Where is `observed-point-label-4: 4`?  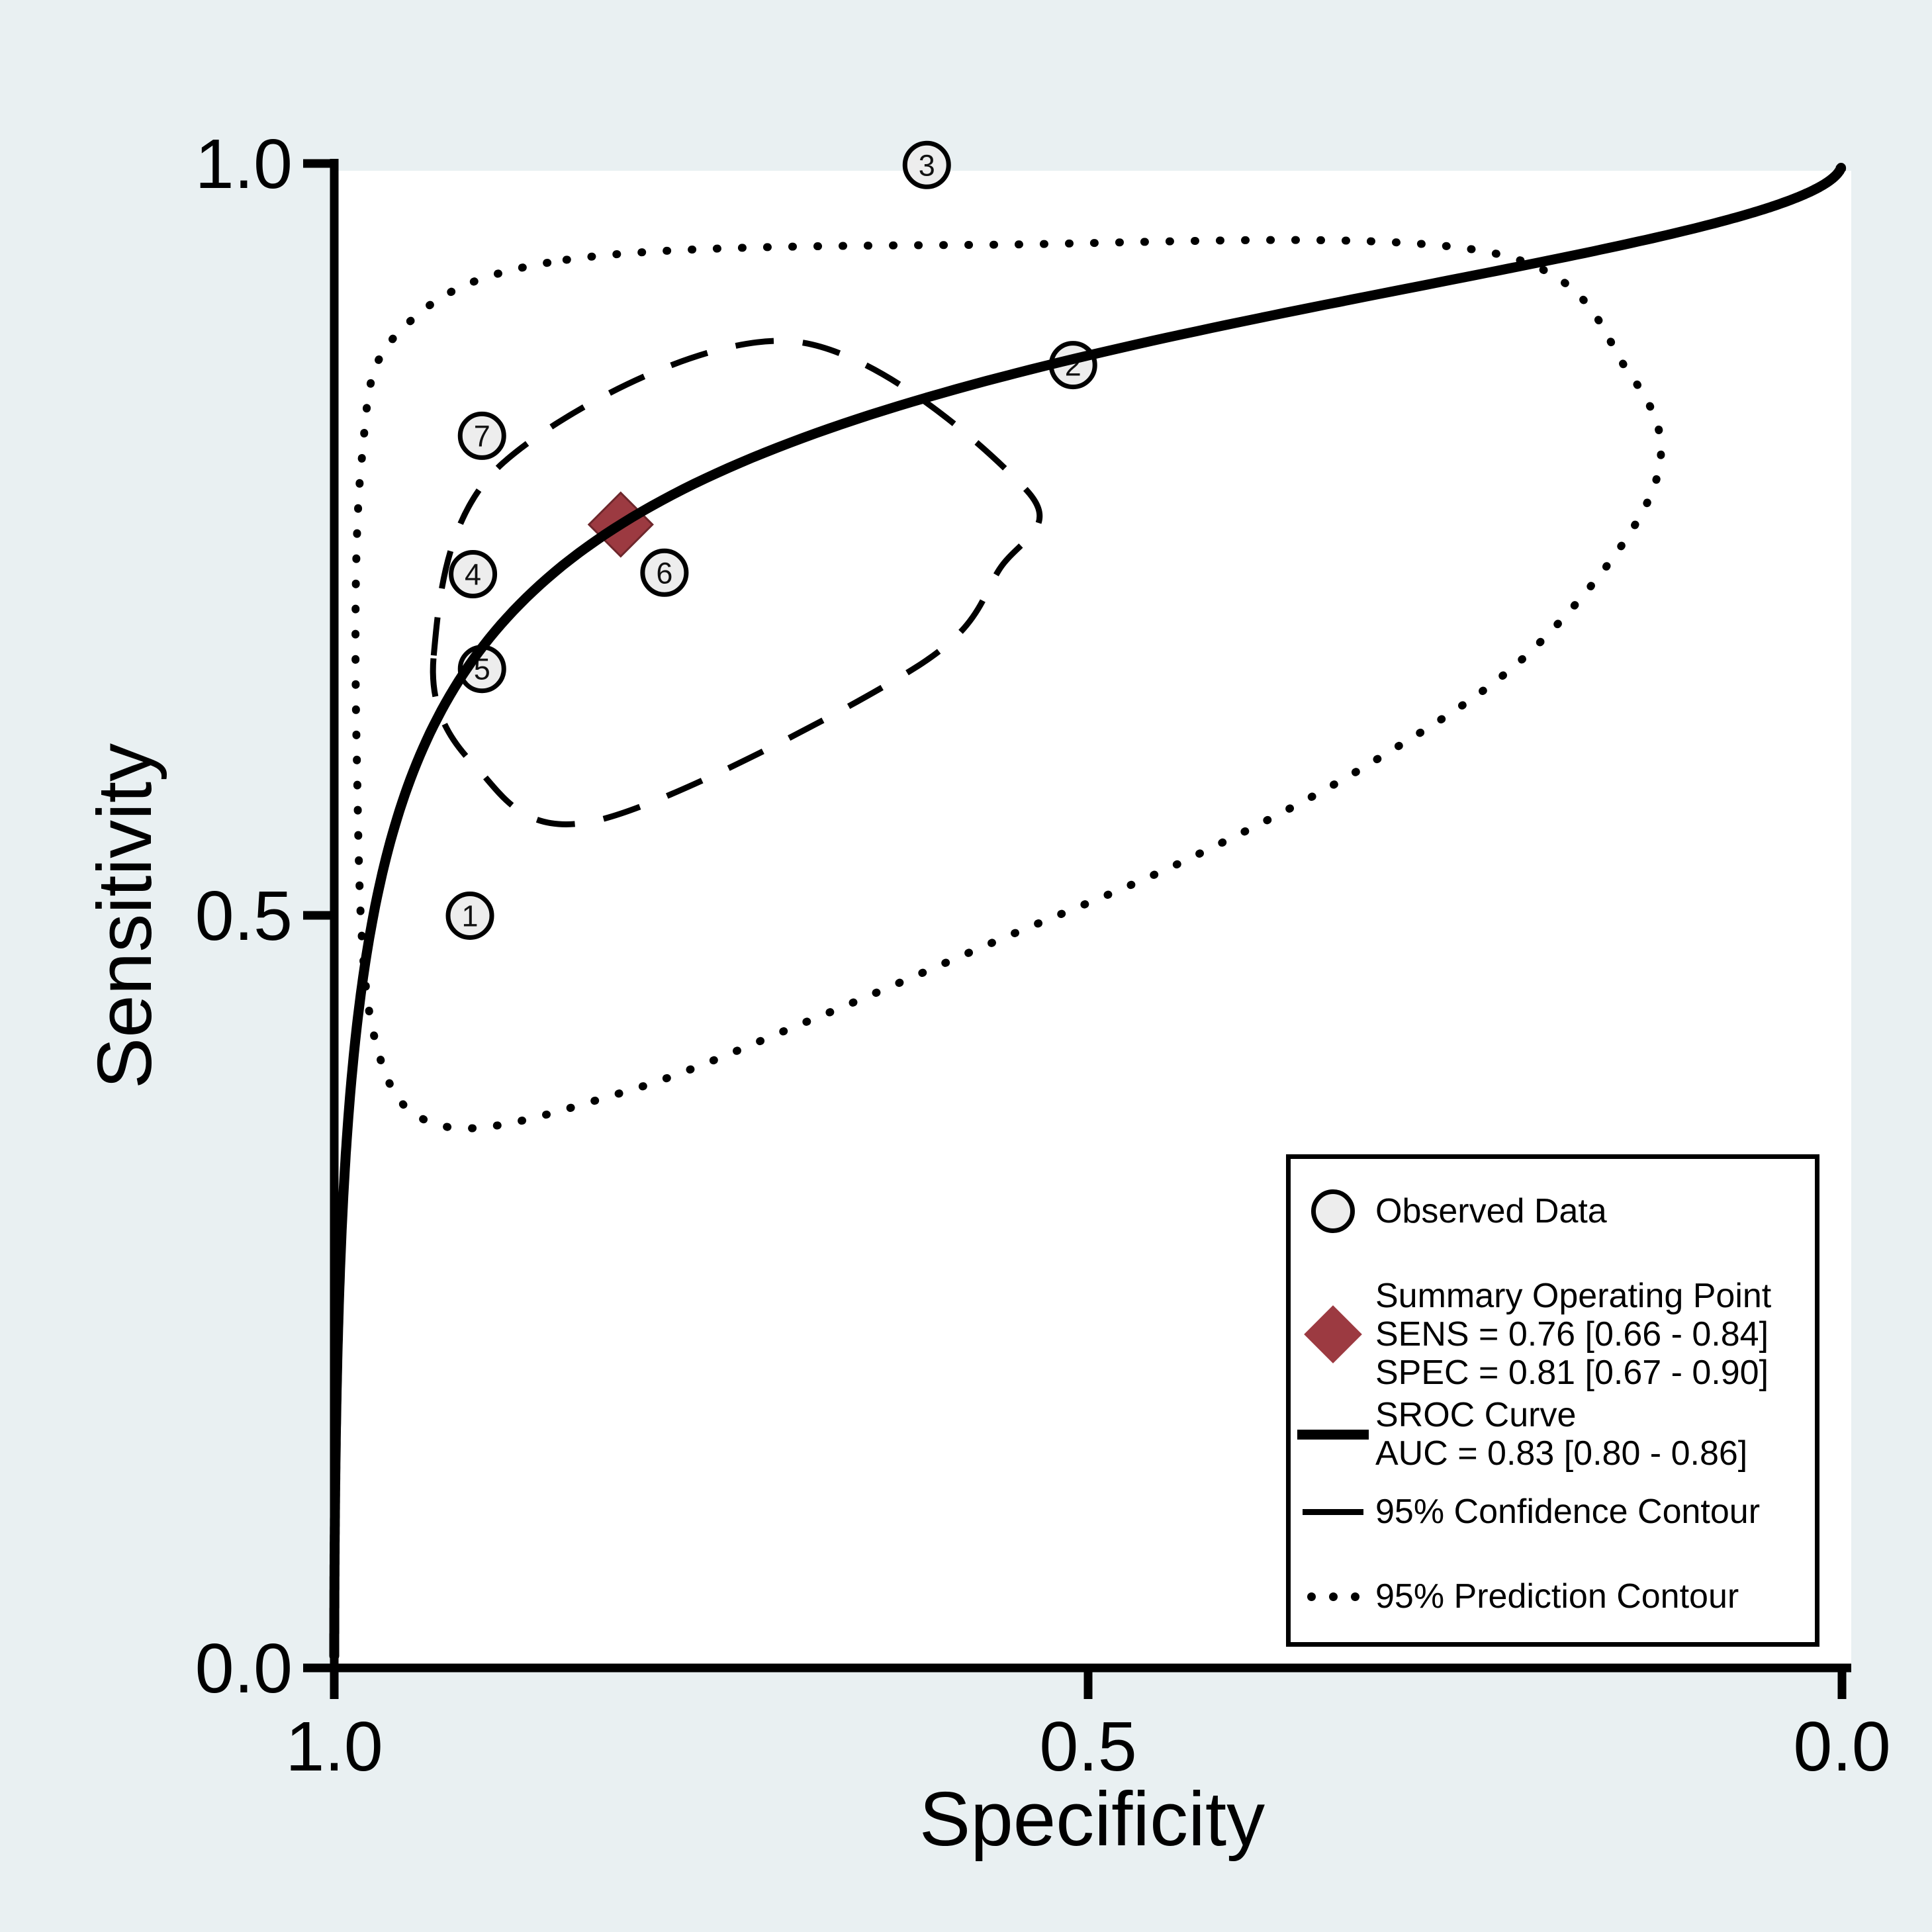
observed-point-label-4: 4 is located at coordinates (473, 575).